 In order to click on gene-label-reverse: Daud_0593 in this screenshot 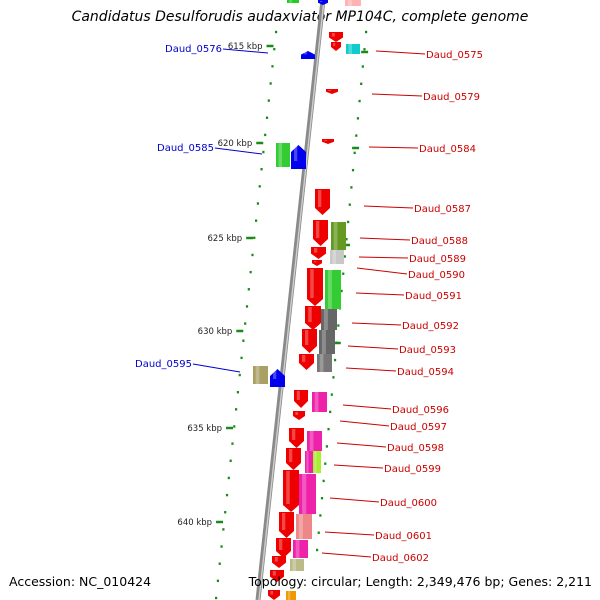, I will do `click(427, 350)`.